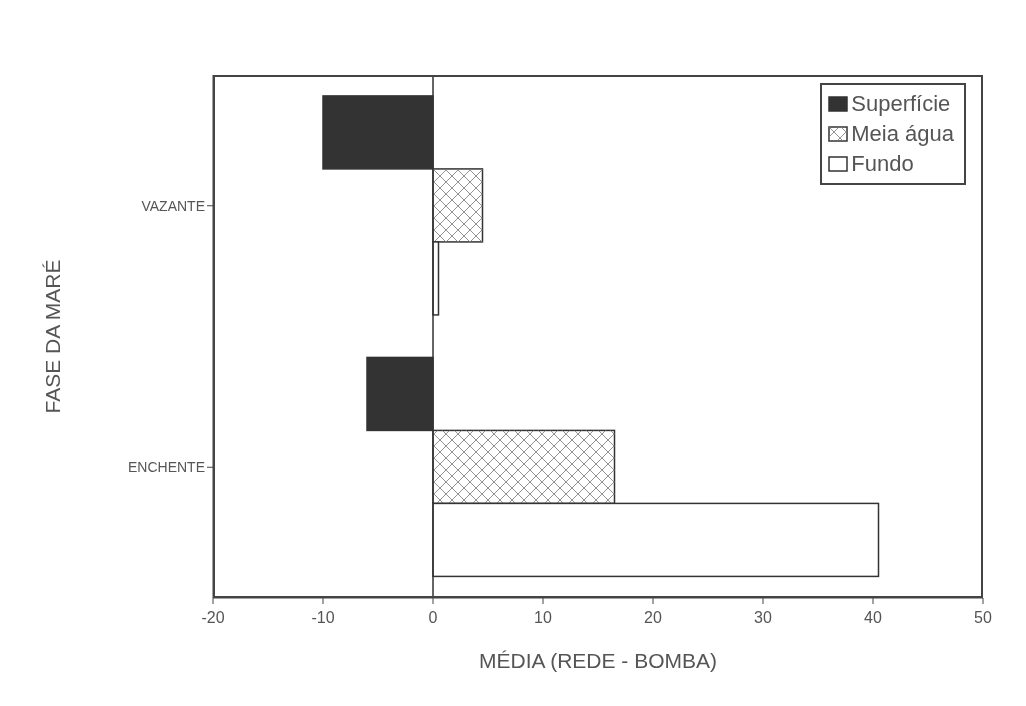 The height and width of the screenshot is (706, 1026). What do you see at coordinates (983, 618) in the screenshot?
I see `x-tick-label: 50` at bounding box center [983, 618].